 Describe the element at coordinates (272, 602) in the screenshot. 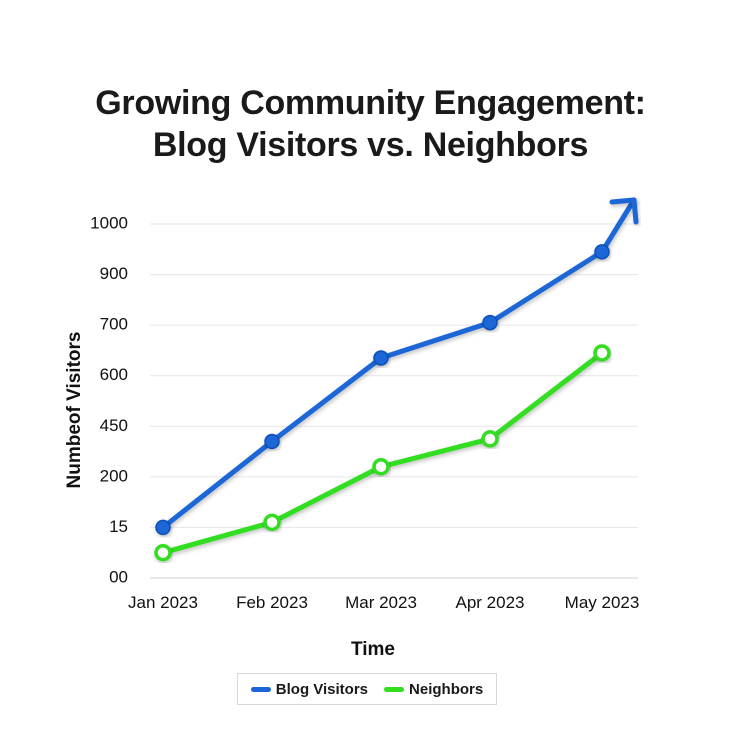

I see `x-tick-label: Feb 2023` at that location.